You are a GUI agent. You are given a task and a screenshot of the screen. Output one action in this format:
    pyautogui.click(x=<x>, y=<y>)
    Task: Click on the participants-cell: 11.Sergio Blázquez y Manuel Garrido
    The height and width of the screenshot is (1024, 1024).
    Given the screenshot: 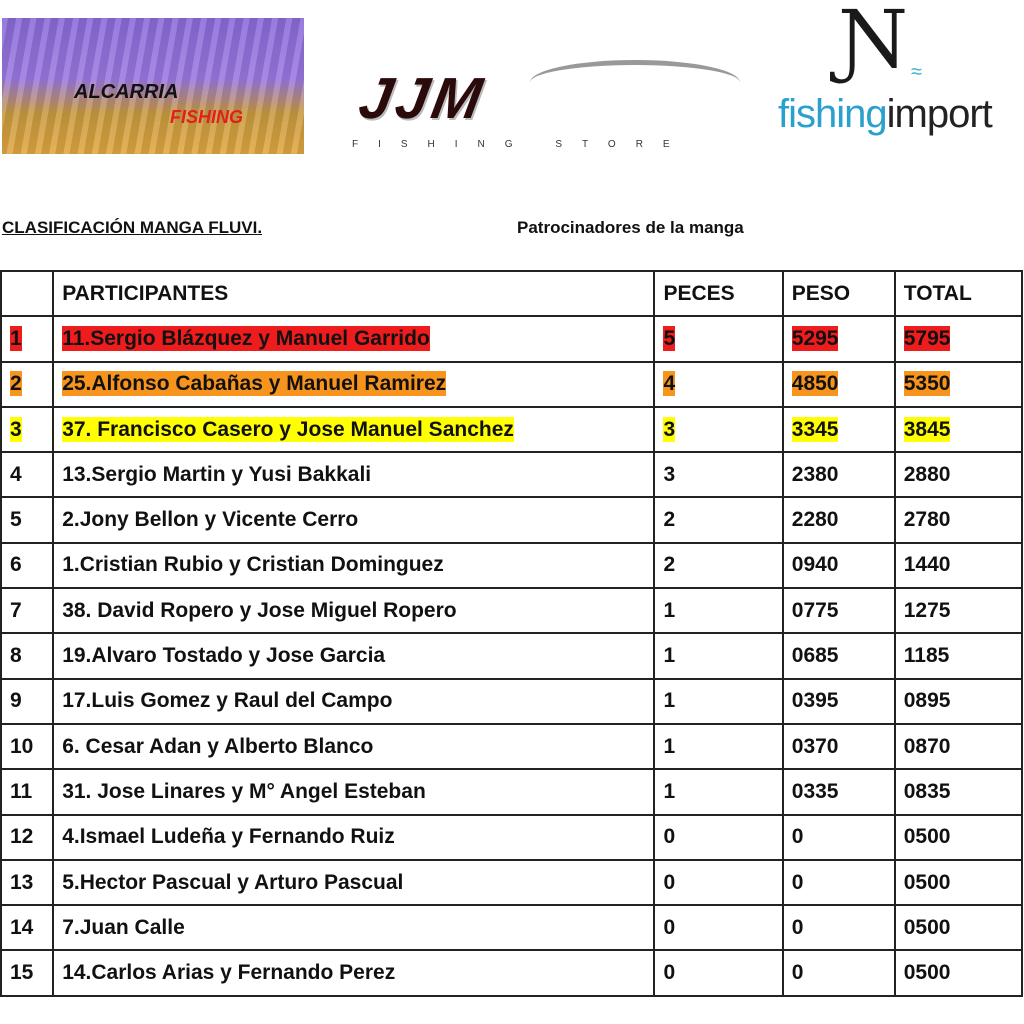 What is the action you would take?
    pyautogui.click(x=354, y=339)
    